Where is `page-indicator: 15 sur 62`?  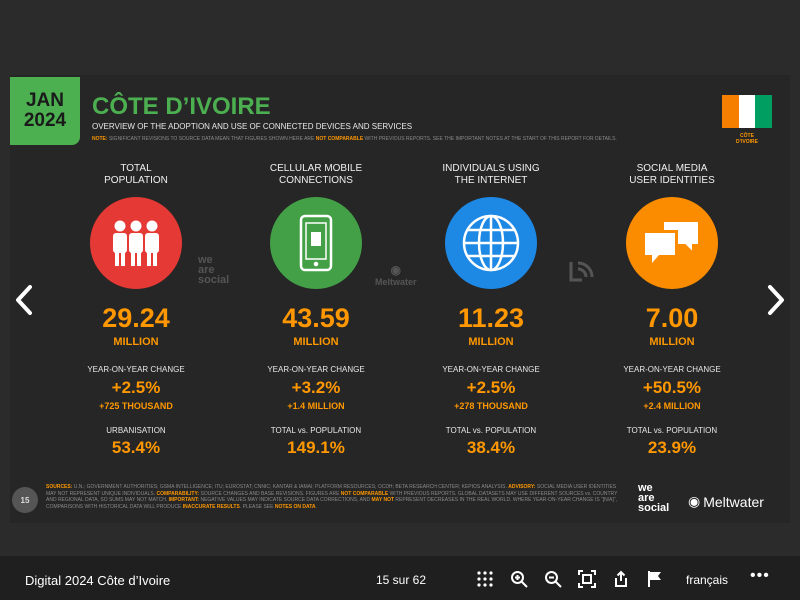 page-indicator: 15 sur 62 is located at coordinates (401, 580).